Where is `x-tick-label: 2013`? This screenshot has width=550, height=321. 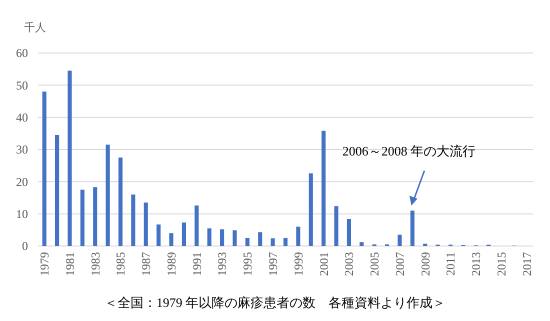 x-tick-label: 2013 is located at coordinates (476, 264).